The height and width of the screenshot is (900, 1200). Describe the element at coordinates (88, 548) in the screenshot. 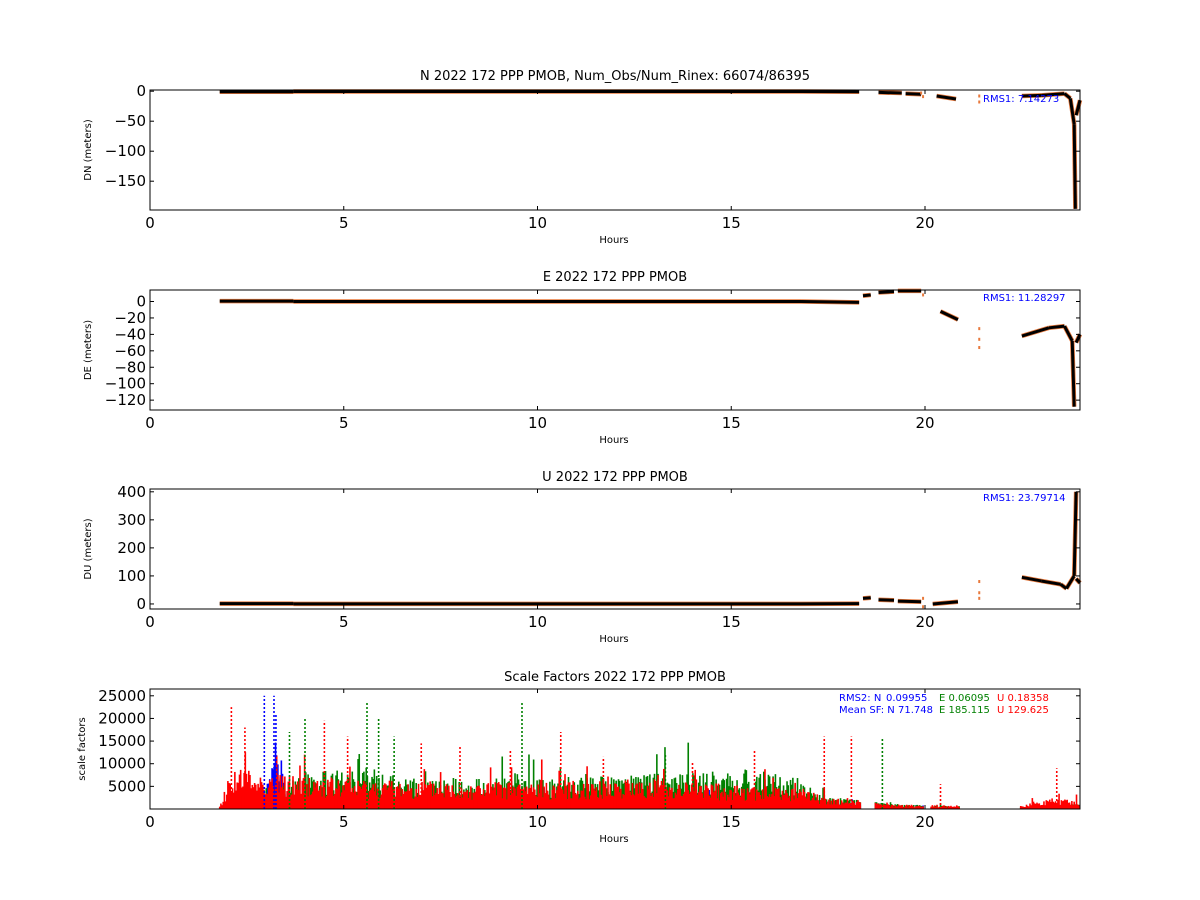

I see `up-y-label: DU (meters)` at that location.